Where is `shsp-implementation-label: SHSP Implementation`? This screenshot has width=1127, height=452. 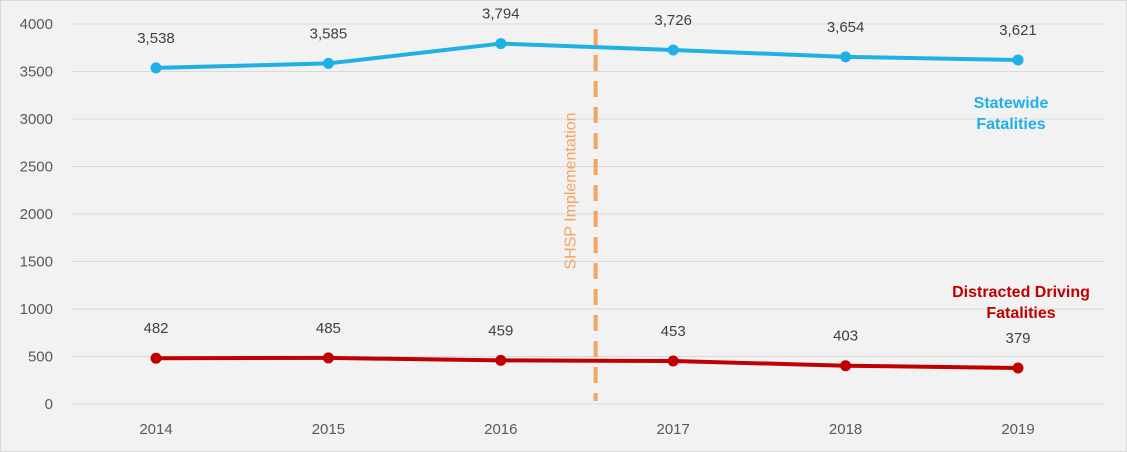 shsp-implementation-label: SHSP Implementation is located at coordinates (571, 190).